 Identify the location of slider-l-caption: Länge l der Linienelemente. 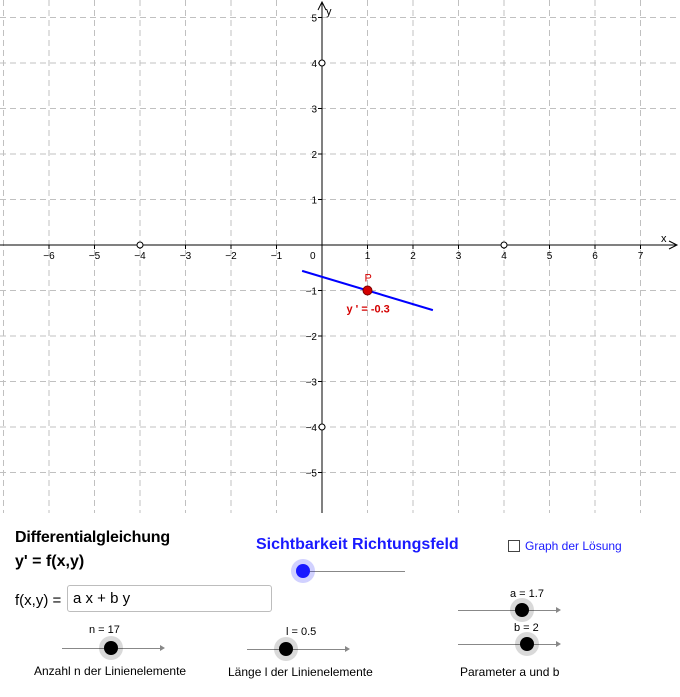
(300, 672).